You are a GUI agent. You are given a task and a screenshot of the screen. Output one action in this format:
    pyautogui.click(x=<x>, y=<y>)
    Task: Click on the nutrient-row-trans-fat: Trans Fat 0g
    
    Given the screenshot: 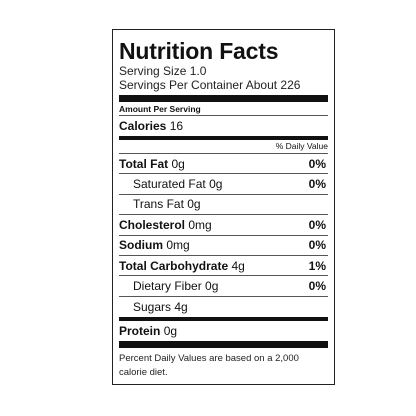 What is the action you would take?
    pyautogui.click(x=223, y=205)
    